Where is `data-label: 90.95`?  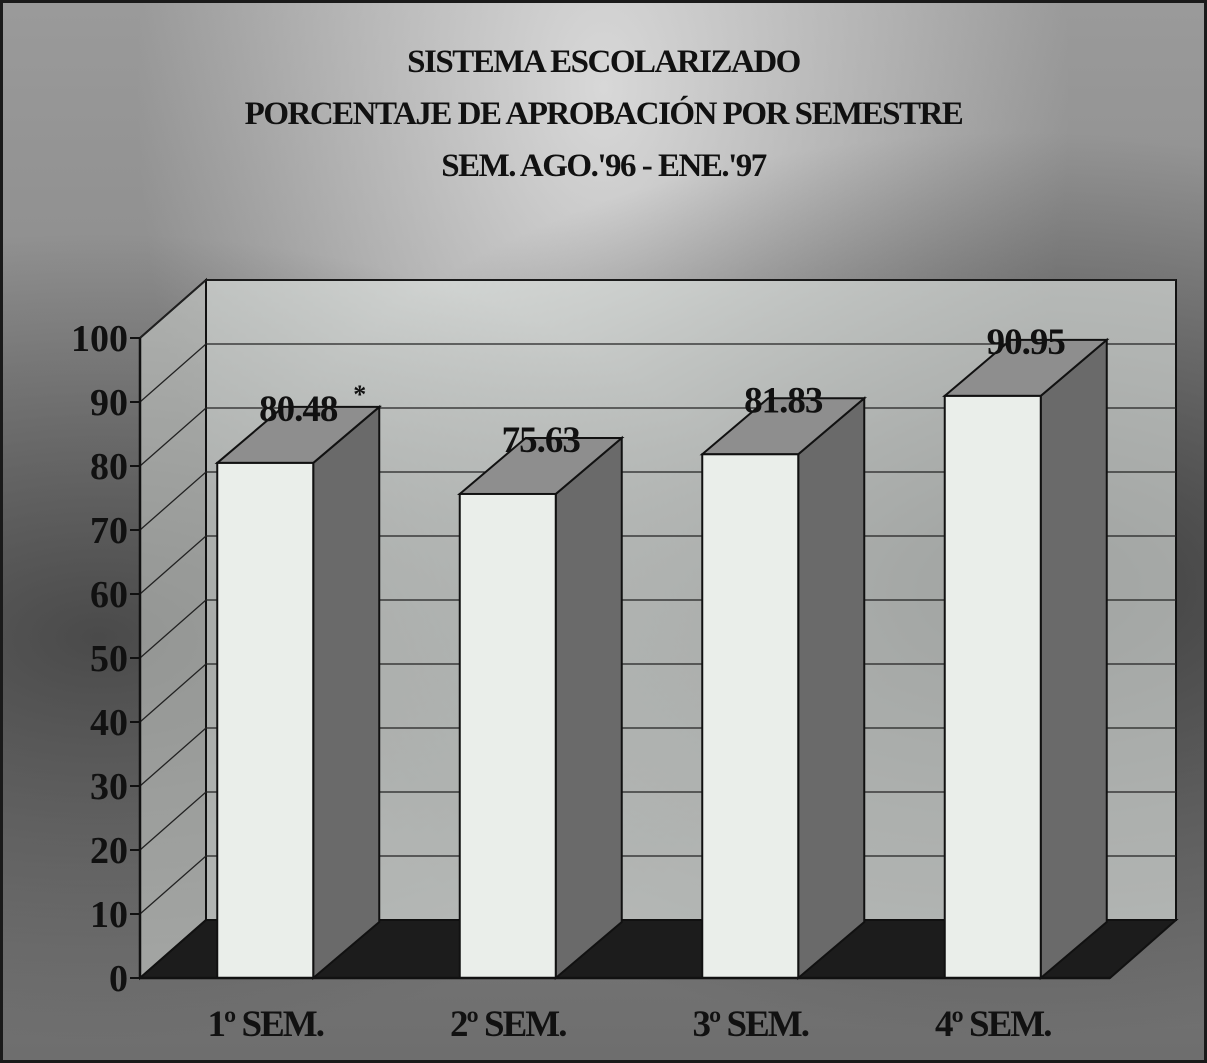 data-label: 90.95 is located at coordinates (1026, 342).